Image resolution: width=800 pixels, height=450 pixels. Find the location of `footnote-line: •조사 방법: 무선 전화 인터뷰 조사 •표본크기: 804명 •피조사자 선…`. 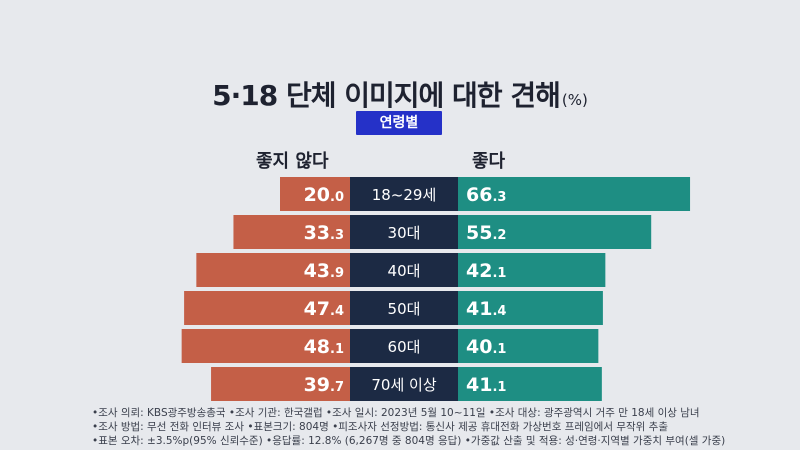

footnote-line: •조사 방법: 무선 전화 인터뷰 조사 •표본크기: 804명 •피조사자 선… is located at coordinates (380, 427).